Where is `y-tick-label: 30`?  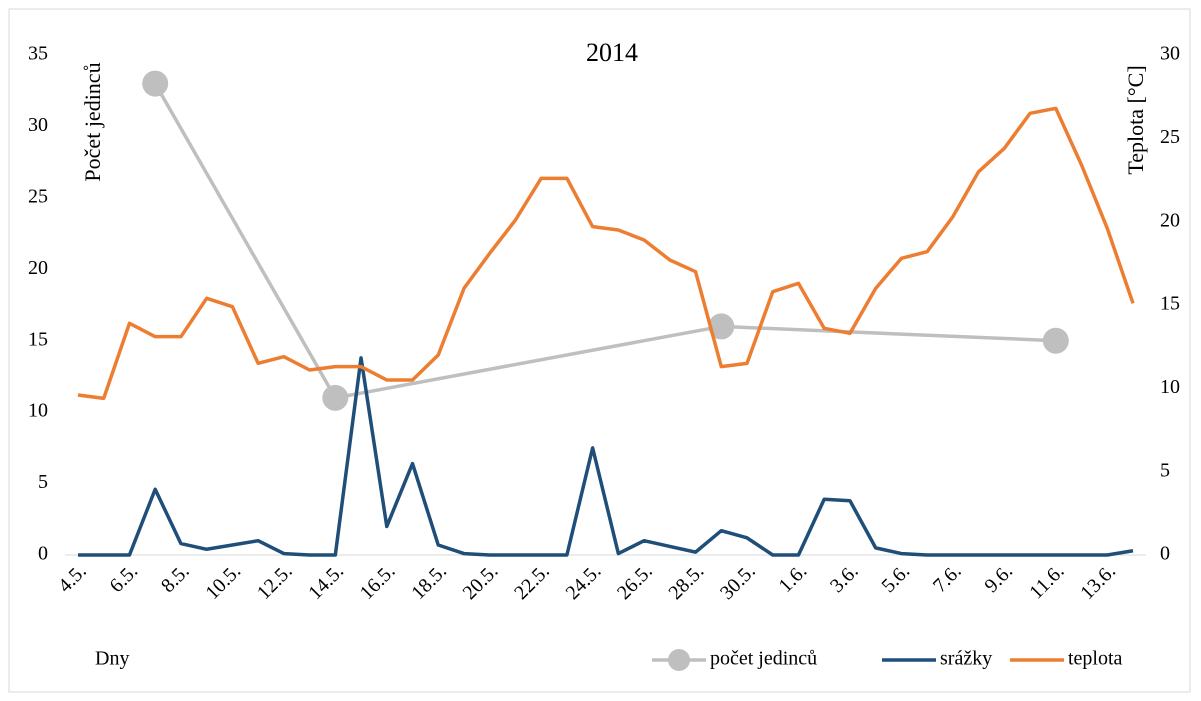
y-tick-label: 30 is located at coordinates (38, 125).